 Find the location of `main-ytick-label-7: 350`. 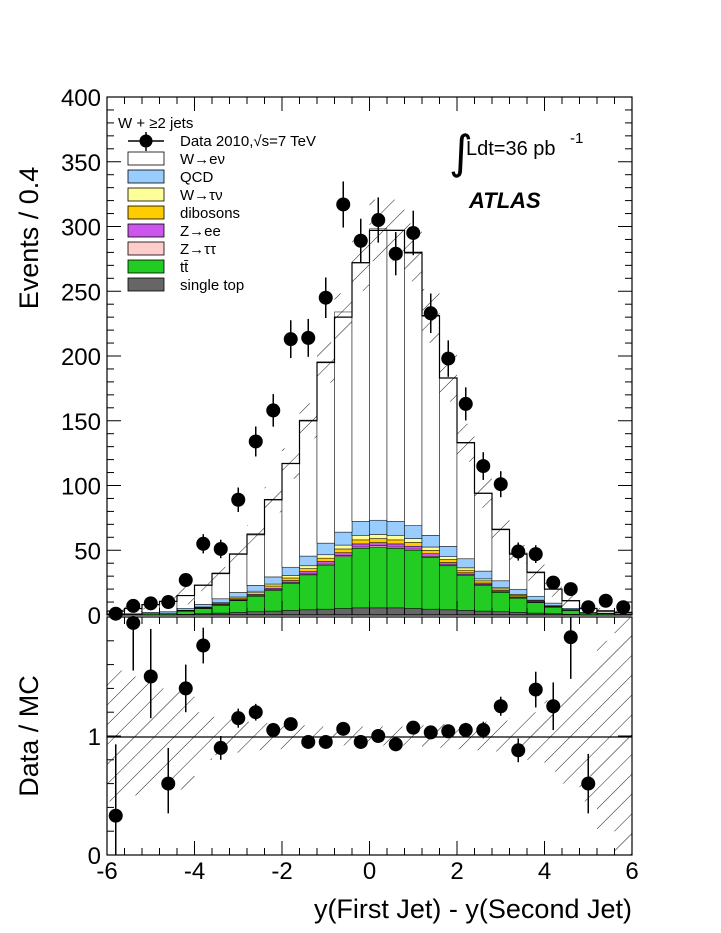

main-ytick-label-7: 350 is located at coordinates (81, 163).